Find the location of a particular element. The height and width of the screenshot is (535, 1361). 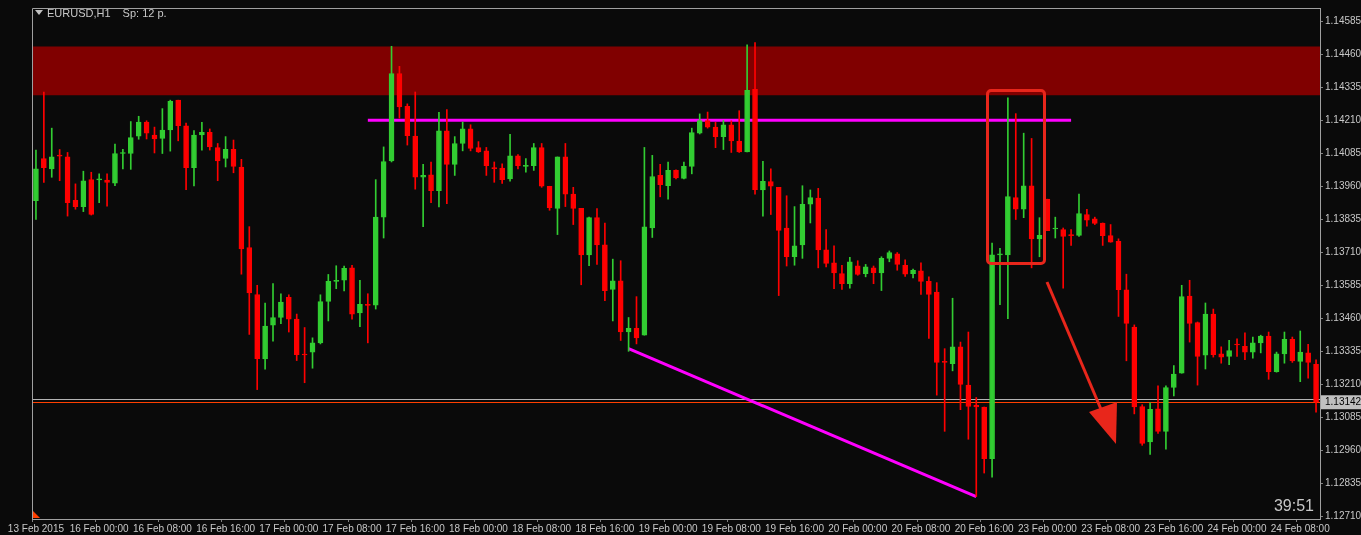

x-tick-label: 17 Feb 00:00 is located at coordinates (289, 528).